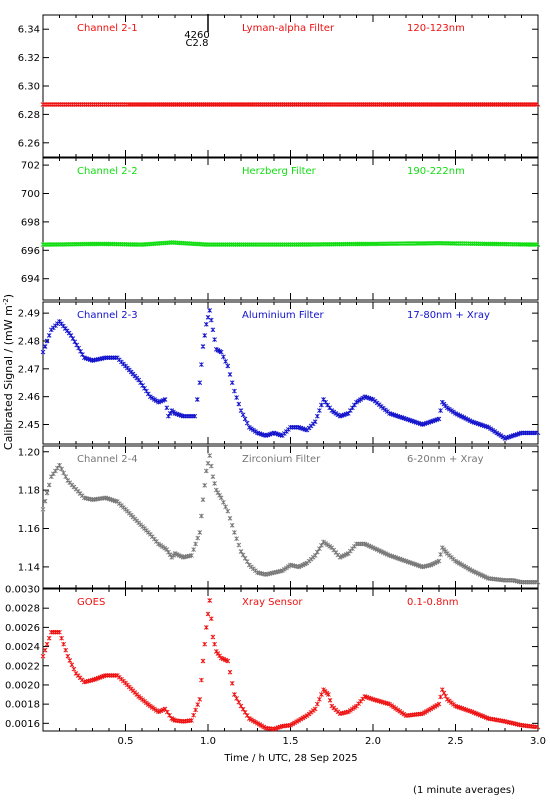 The height and width of the screenshot is (800, 550). What do you see at coordinates (29, 341) in the screenshot?
I see `y-tick-label: 2.48` at bounding box center [29, 341].